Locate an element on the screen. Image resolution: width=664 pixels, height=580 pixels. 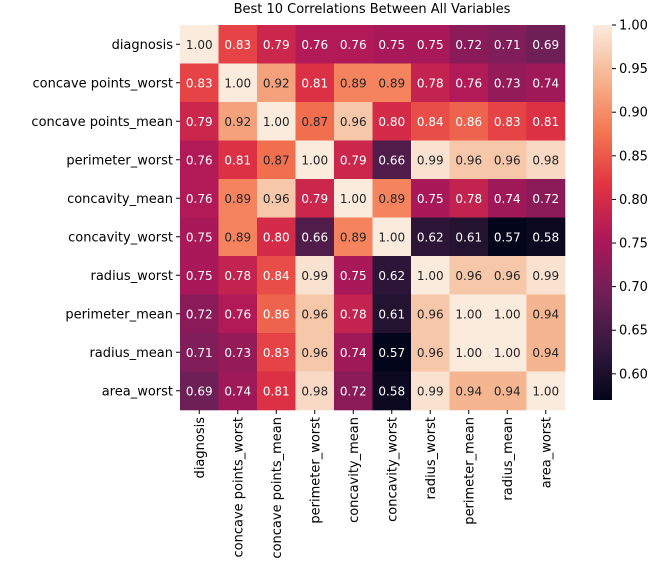
heatmap-cell-r0-c2 is located at coordinates (276, 44).